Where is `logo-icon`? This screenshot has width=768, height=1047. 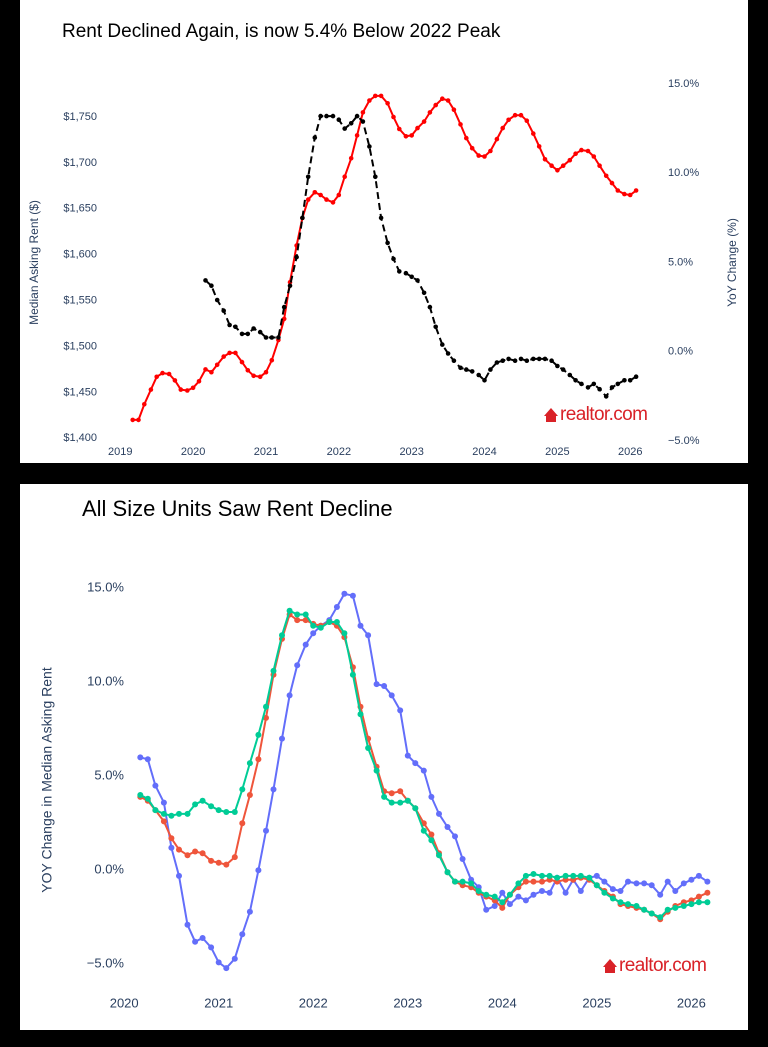 logo-icon is located at coordinates (551, 415).